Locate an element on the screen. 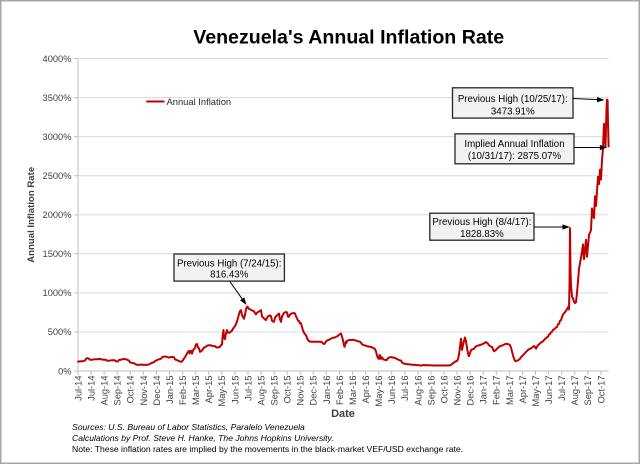 Image resolution: width=640 pixels, height=469 pixels. svg-text: Dec-16 is located at coordinates (471, 391).